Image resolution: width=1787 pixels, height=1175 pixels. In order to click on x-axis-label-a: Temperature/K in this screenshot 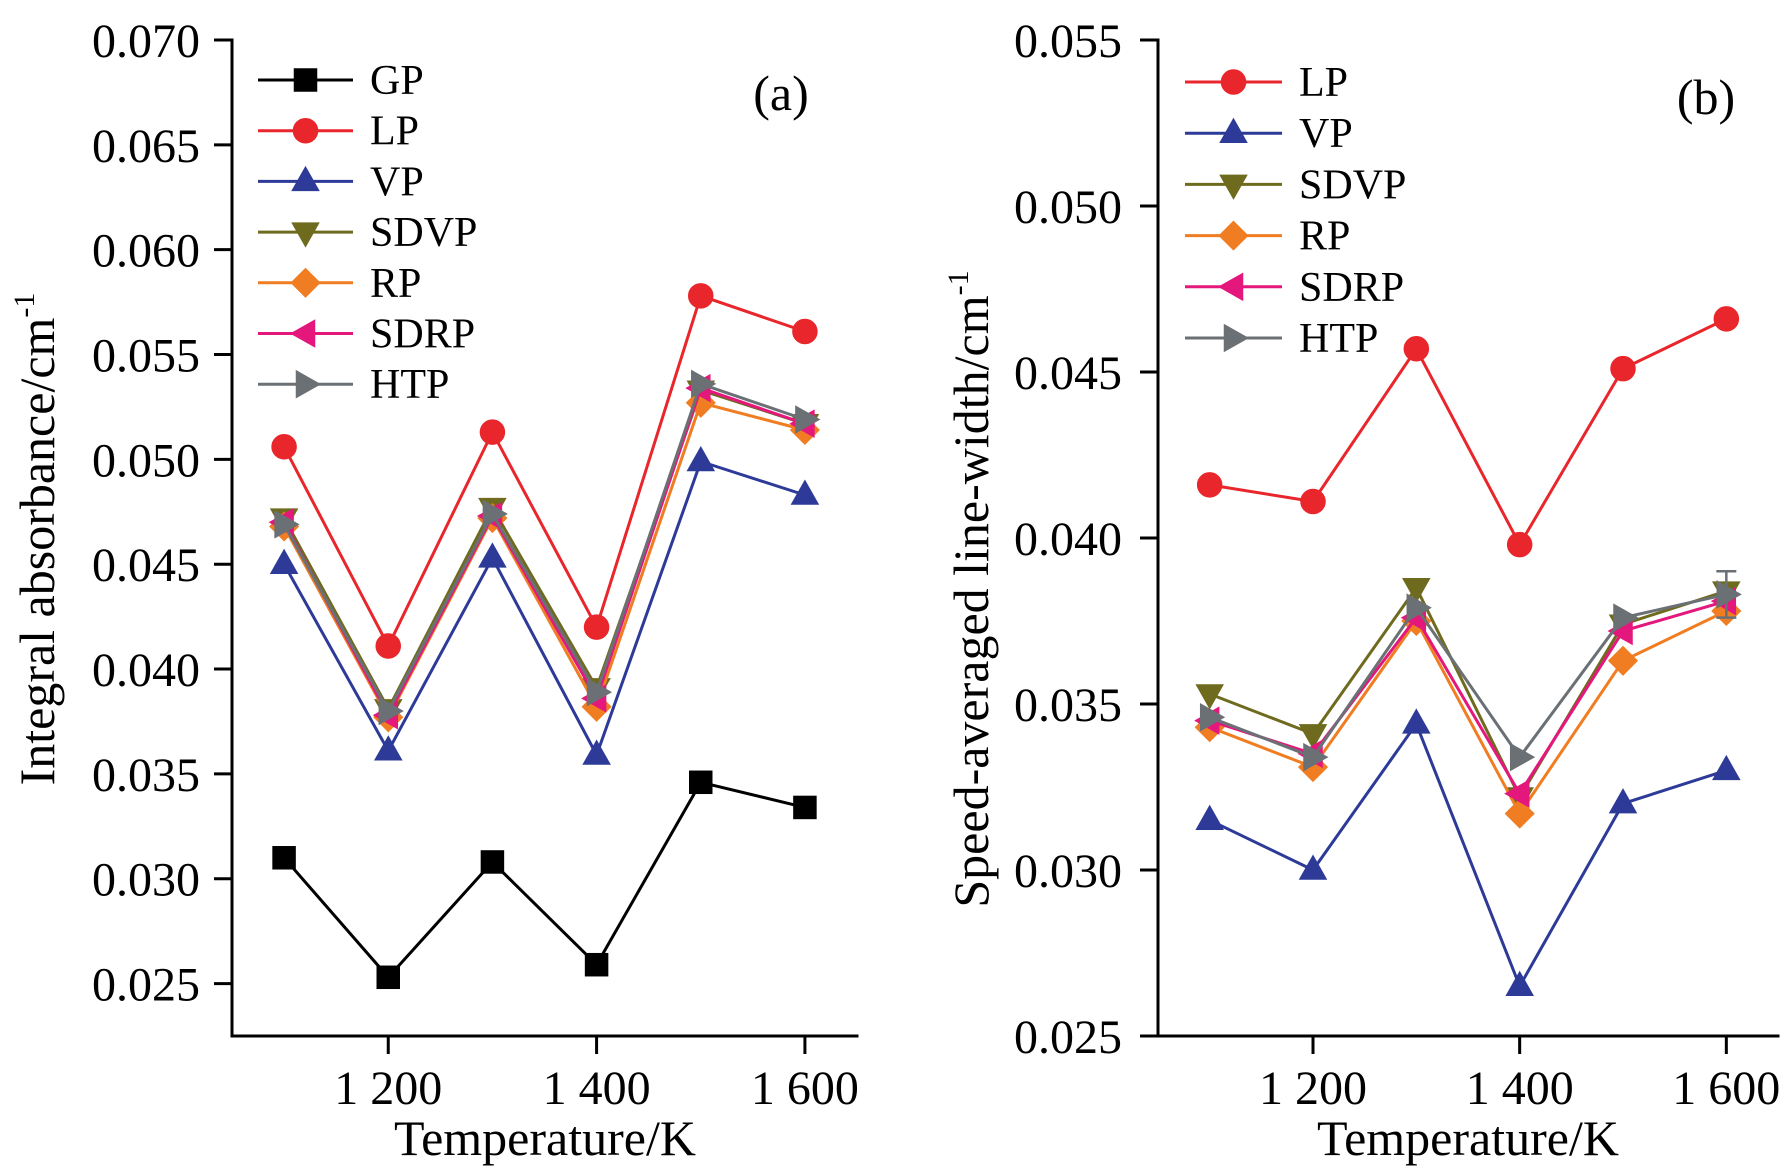, I will do `click(545, 1138)`.